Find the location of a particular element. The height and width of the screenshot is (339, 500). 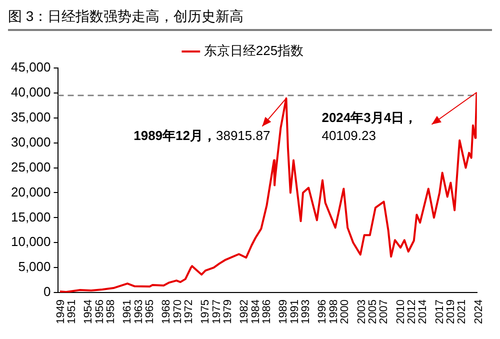

x-tick-label: 2012 is located at coordinates (412, 312).